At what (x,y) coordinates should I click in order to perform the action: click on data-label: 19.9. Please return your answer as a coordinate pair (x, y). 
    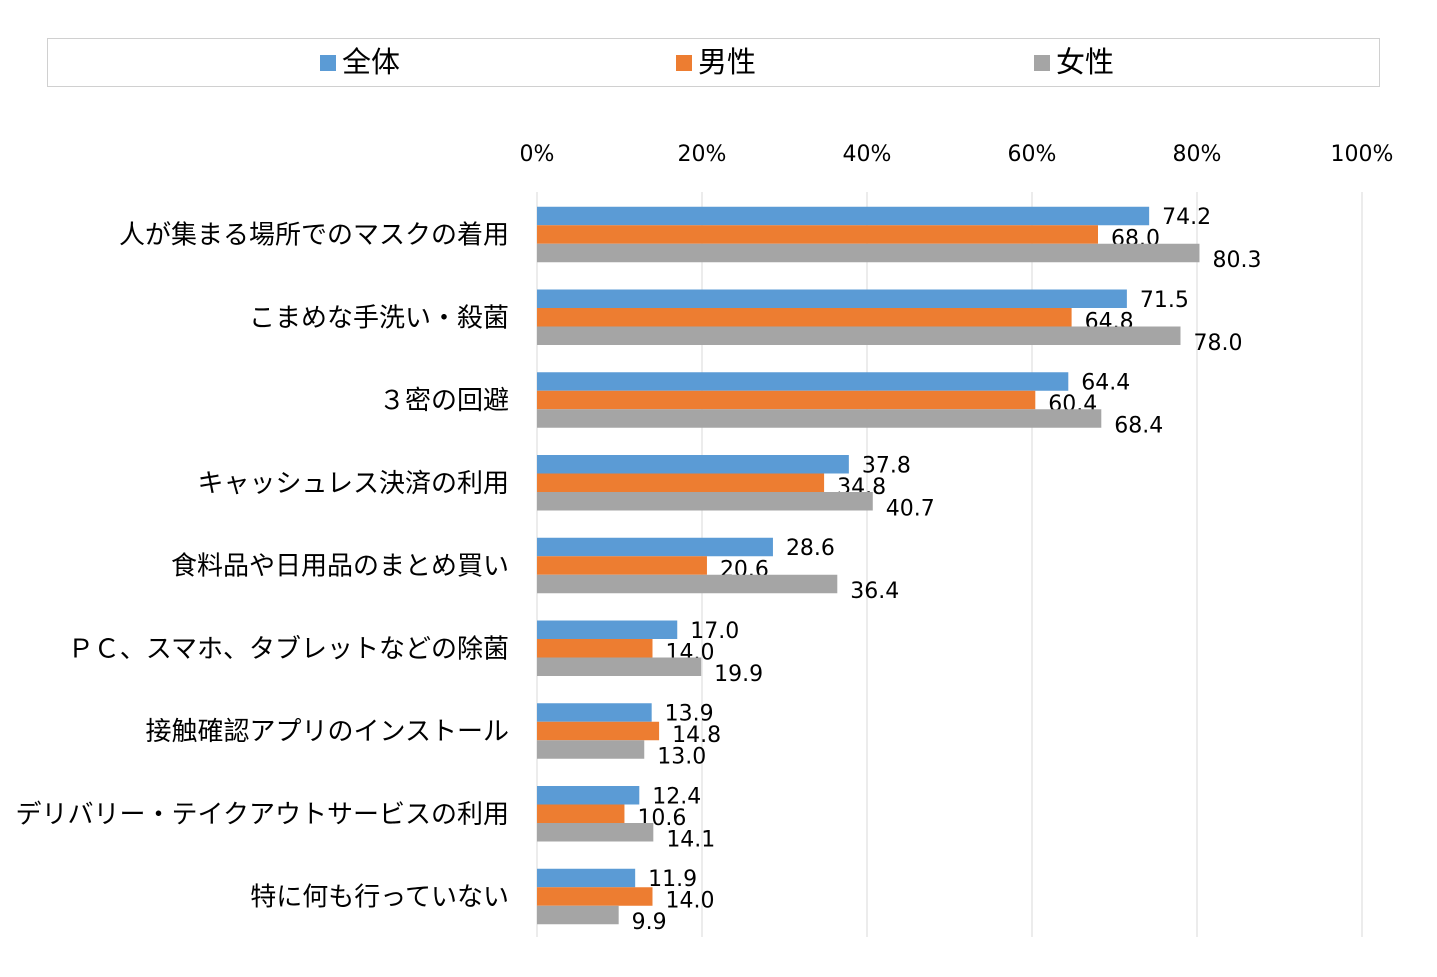
    Looking at the image, I should click on (738, 674).